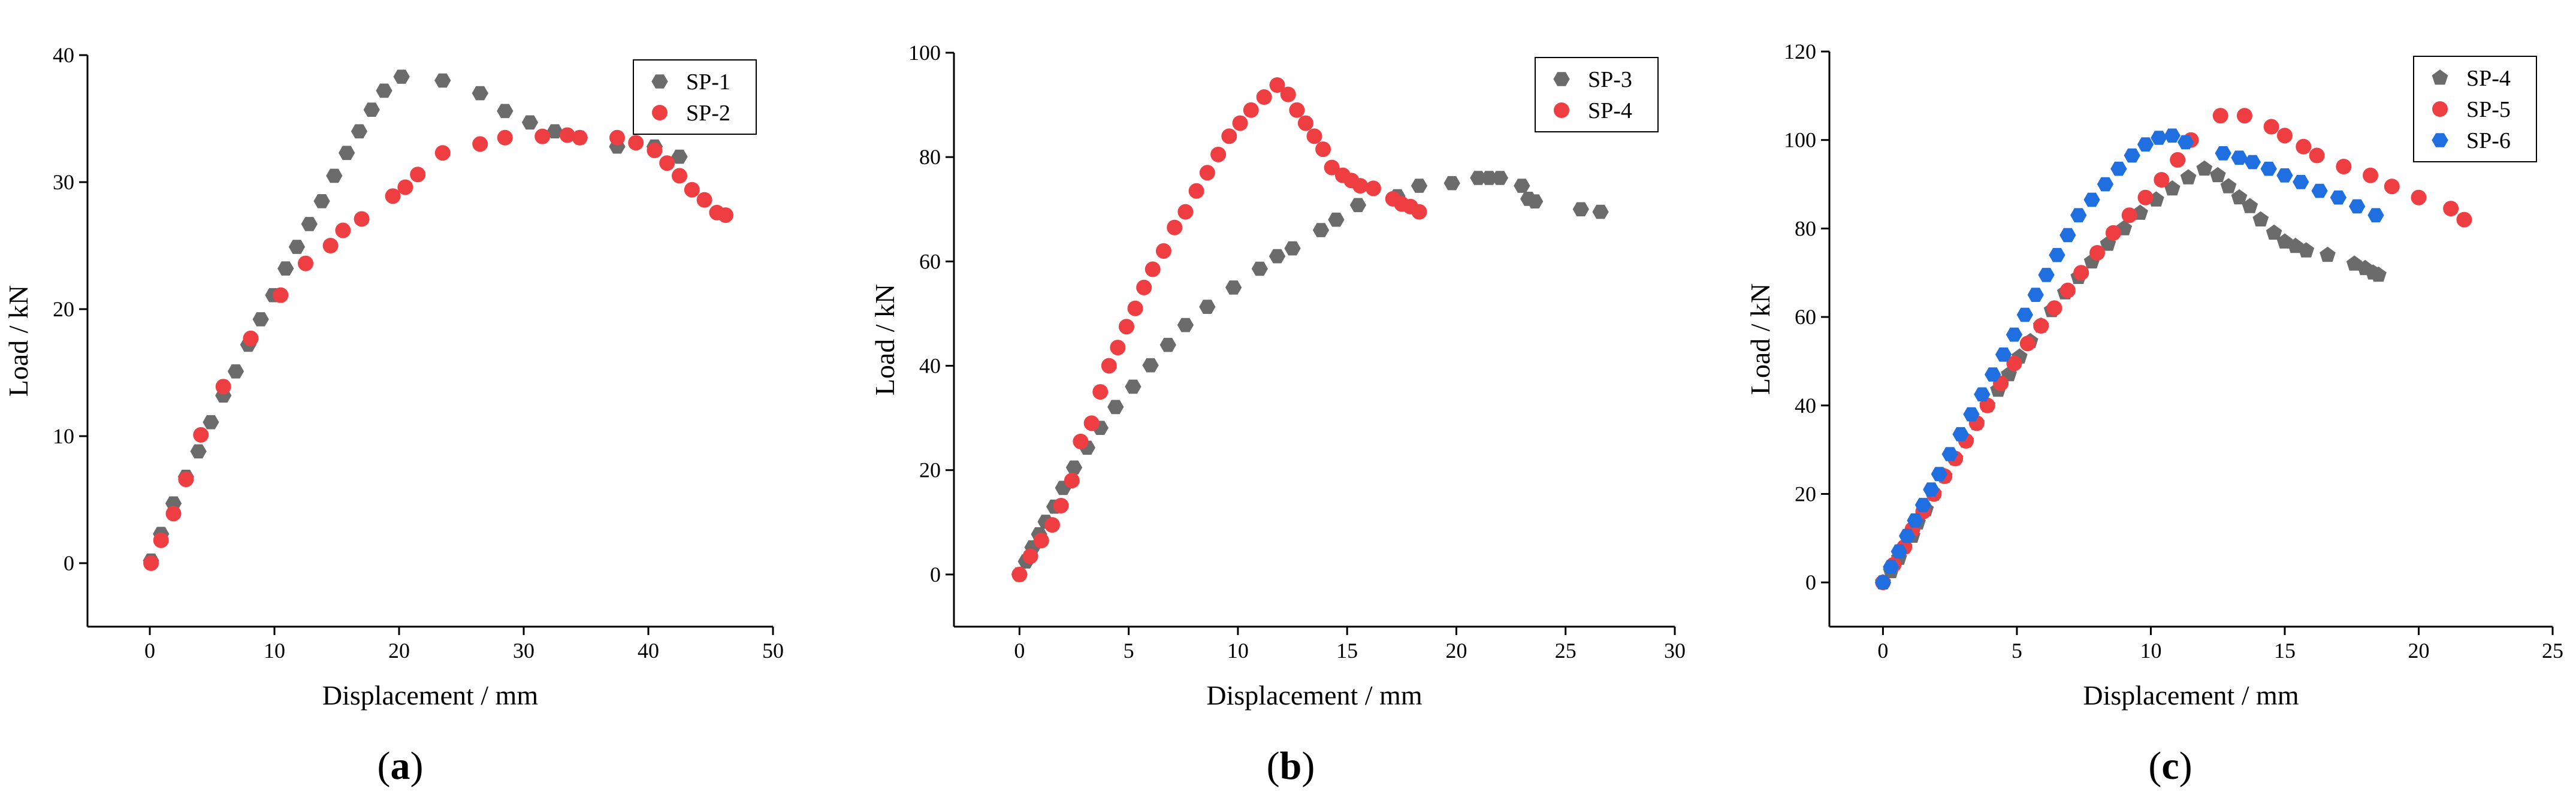 This screenshot has height=801, width=2576. Describe the element at coordinates (2489, 79) in the screenshot. I see `legend-label: SP-4` at that location.